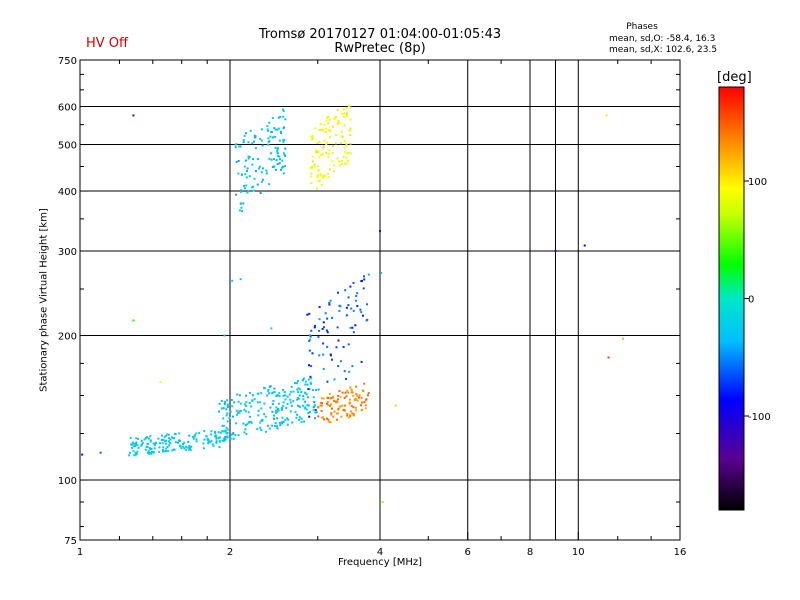 The image size is (800, 600). I want to click on phase-stats-heading: Phases, so click(642, 27).